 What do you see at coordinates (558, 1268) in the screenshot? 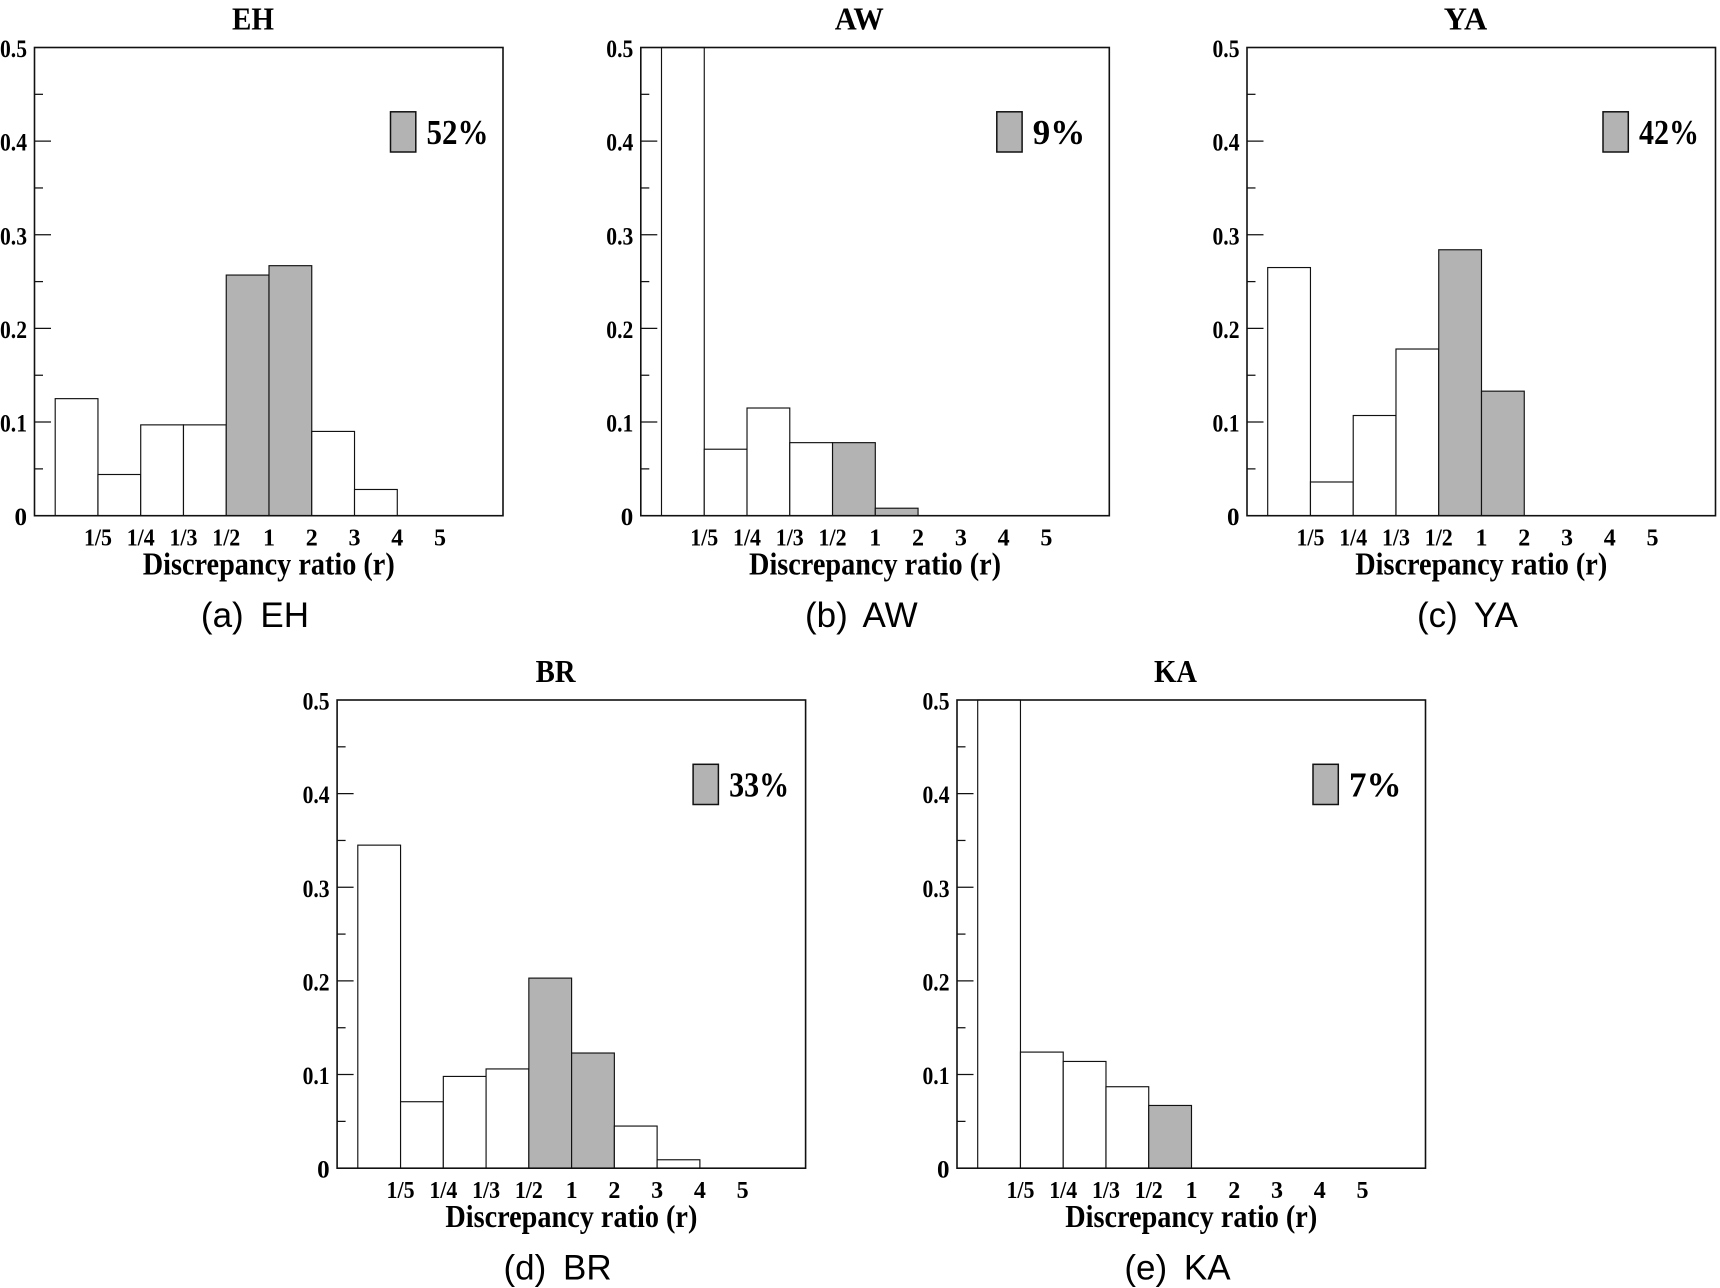
I see `svg-text: (d) BR` at bounding box center [558, 1268].